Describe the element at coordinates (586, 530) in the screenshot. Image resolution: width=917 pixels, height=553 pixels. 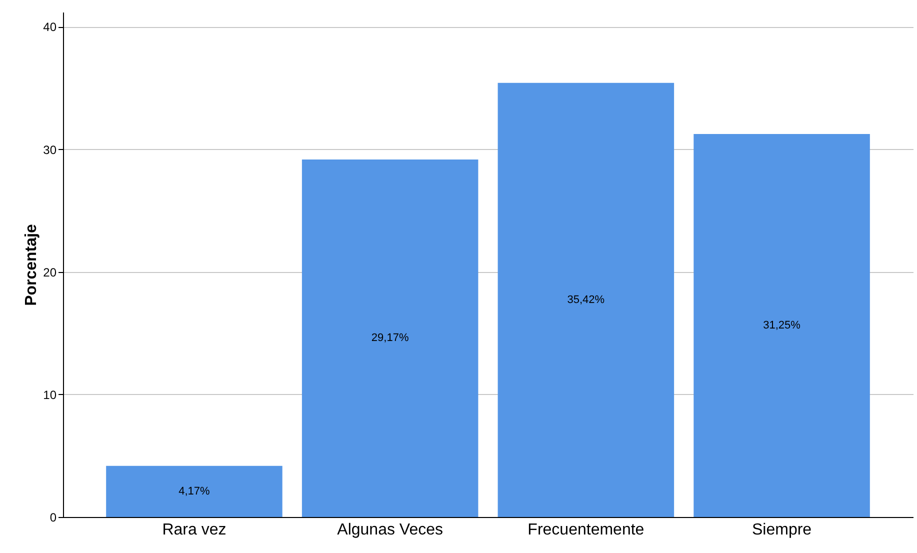
I see `x-tick-label: Frecuentemente` at that location.